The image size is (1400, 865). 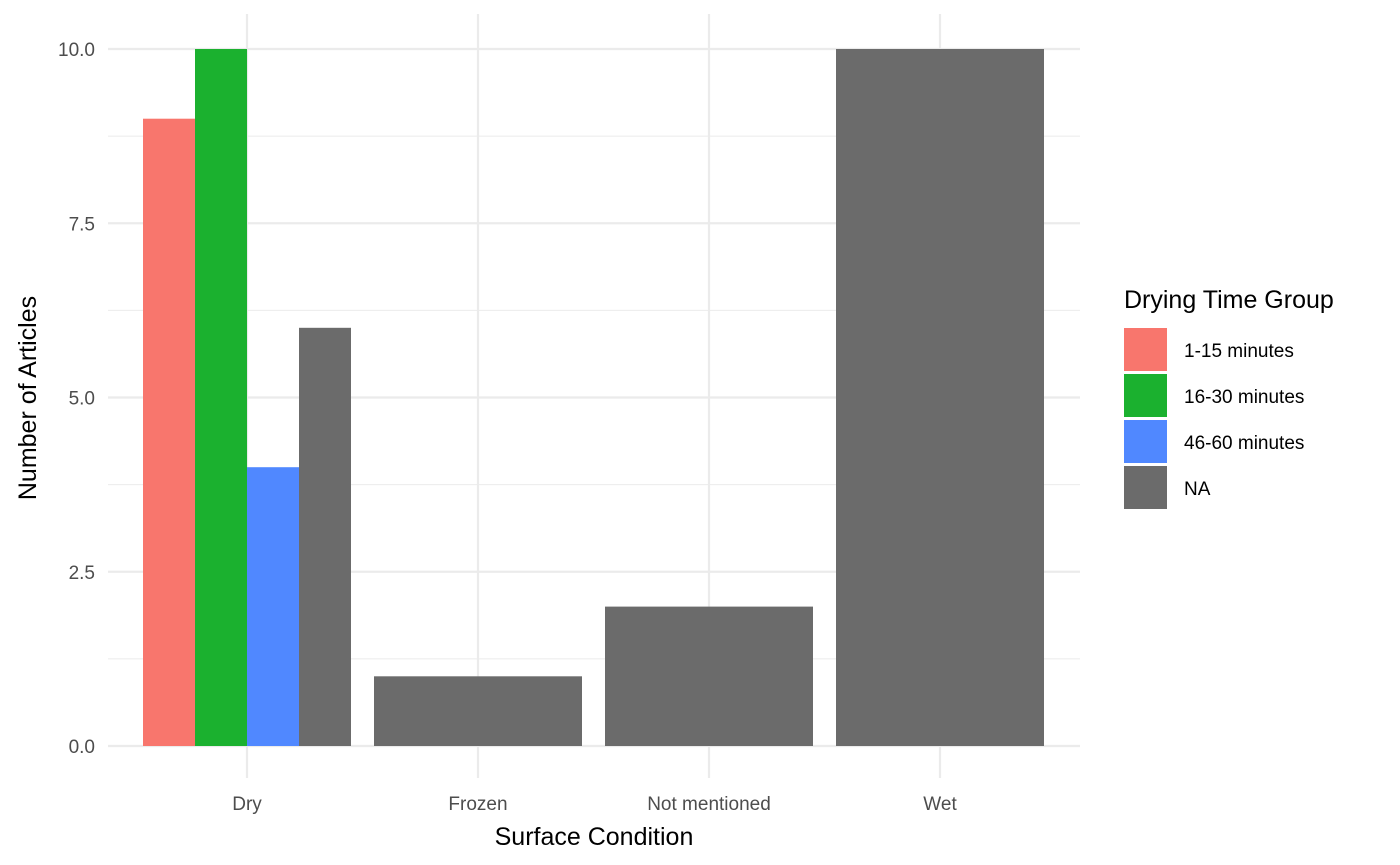 What do you see at coordinates (82, 224) in the screenshot?
I see `y-tick-label: 7.5` at bounding box center [82, 224].